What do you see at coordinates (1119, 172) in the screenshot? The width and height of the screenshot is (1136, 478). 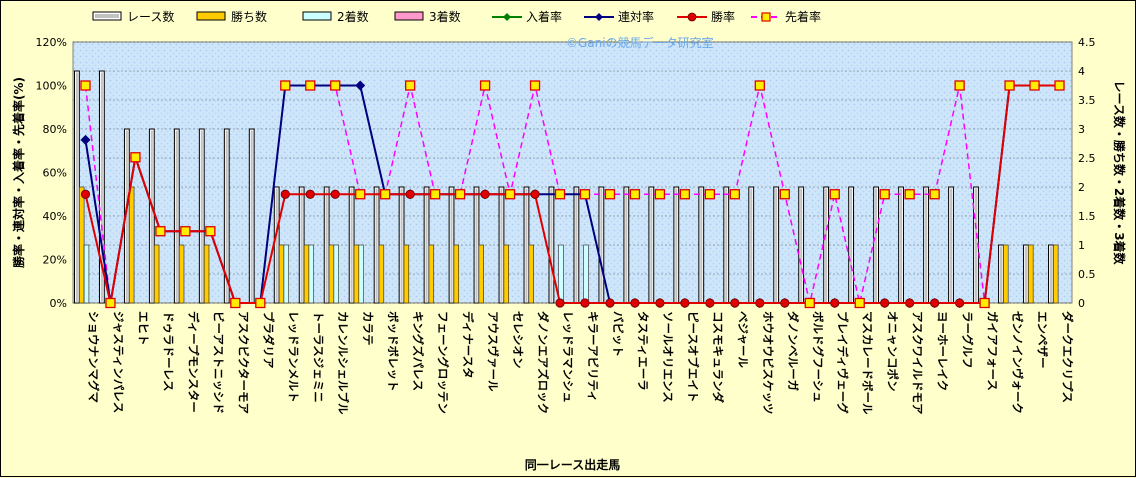 I see `y-axis-right-title: レース数・勝ち数・2着数・3着数` at bounding box center [1119, 172].